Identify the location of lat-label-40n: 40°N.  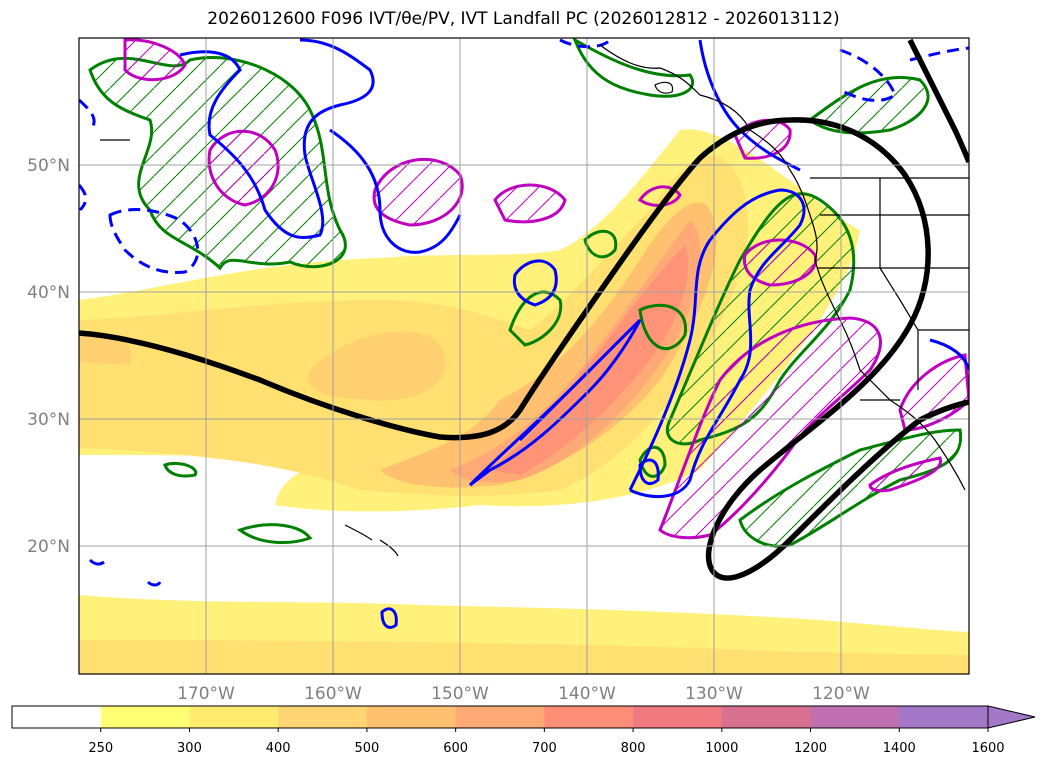
(48, 293).